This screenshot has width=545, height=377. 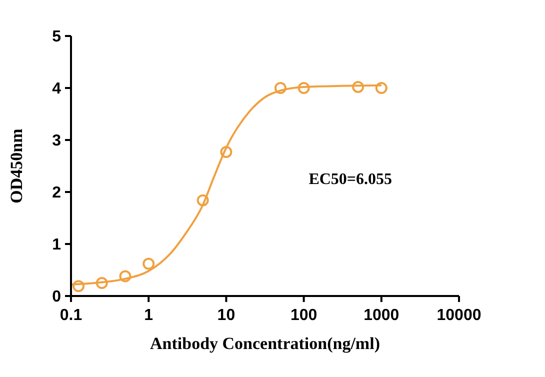 What do you see at coordinates (459, 315) in the screenshot?
I see `x-tick-label: 10000` at bounding box center [459, 315].